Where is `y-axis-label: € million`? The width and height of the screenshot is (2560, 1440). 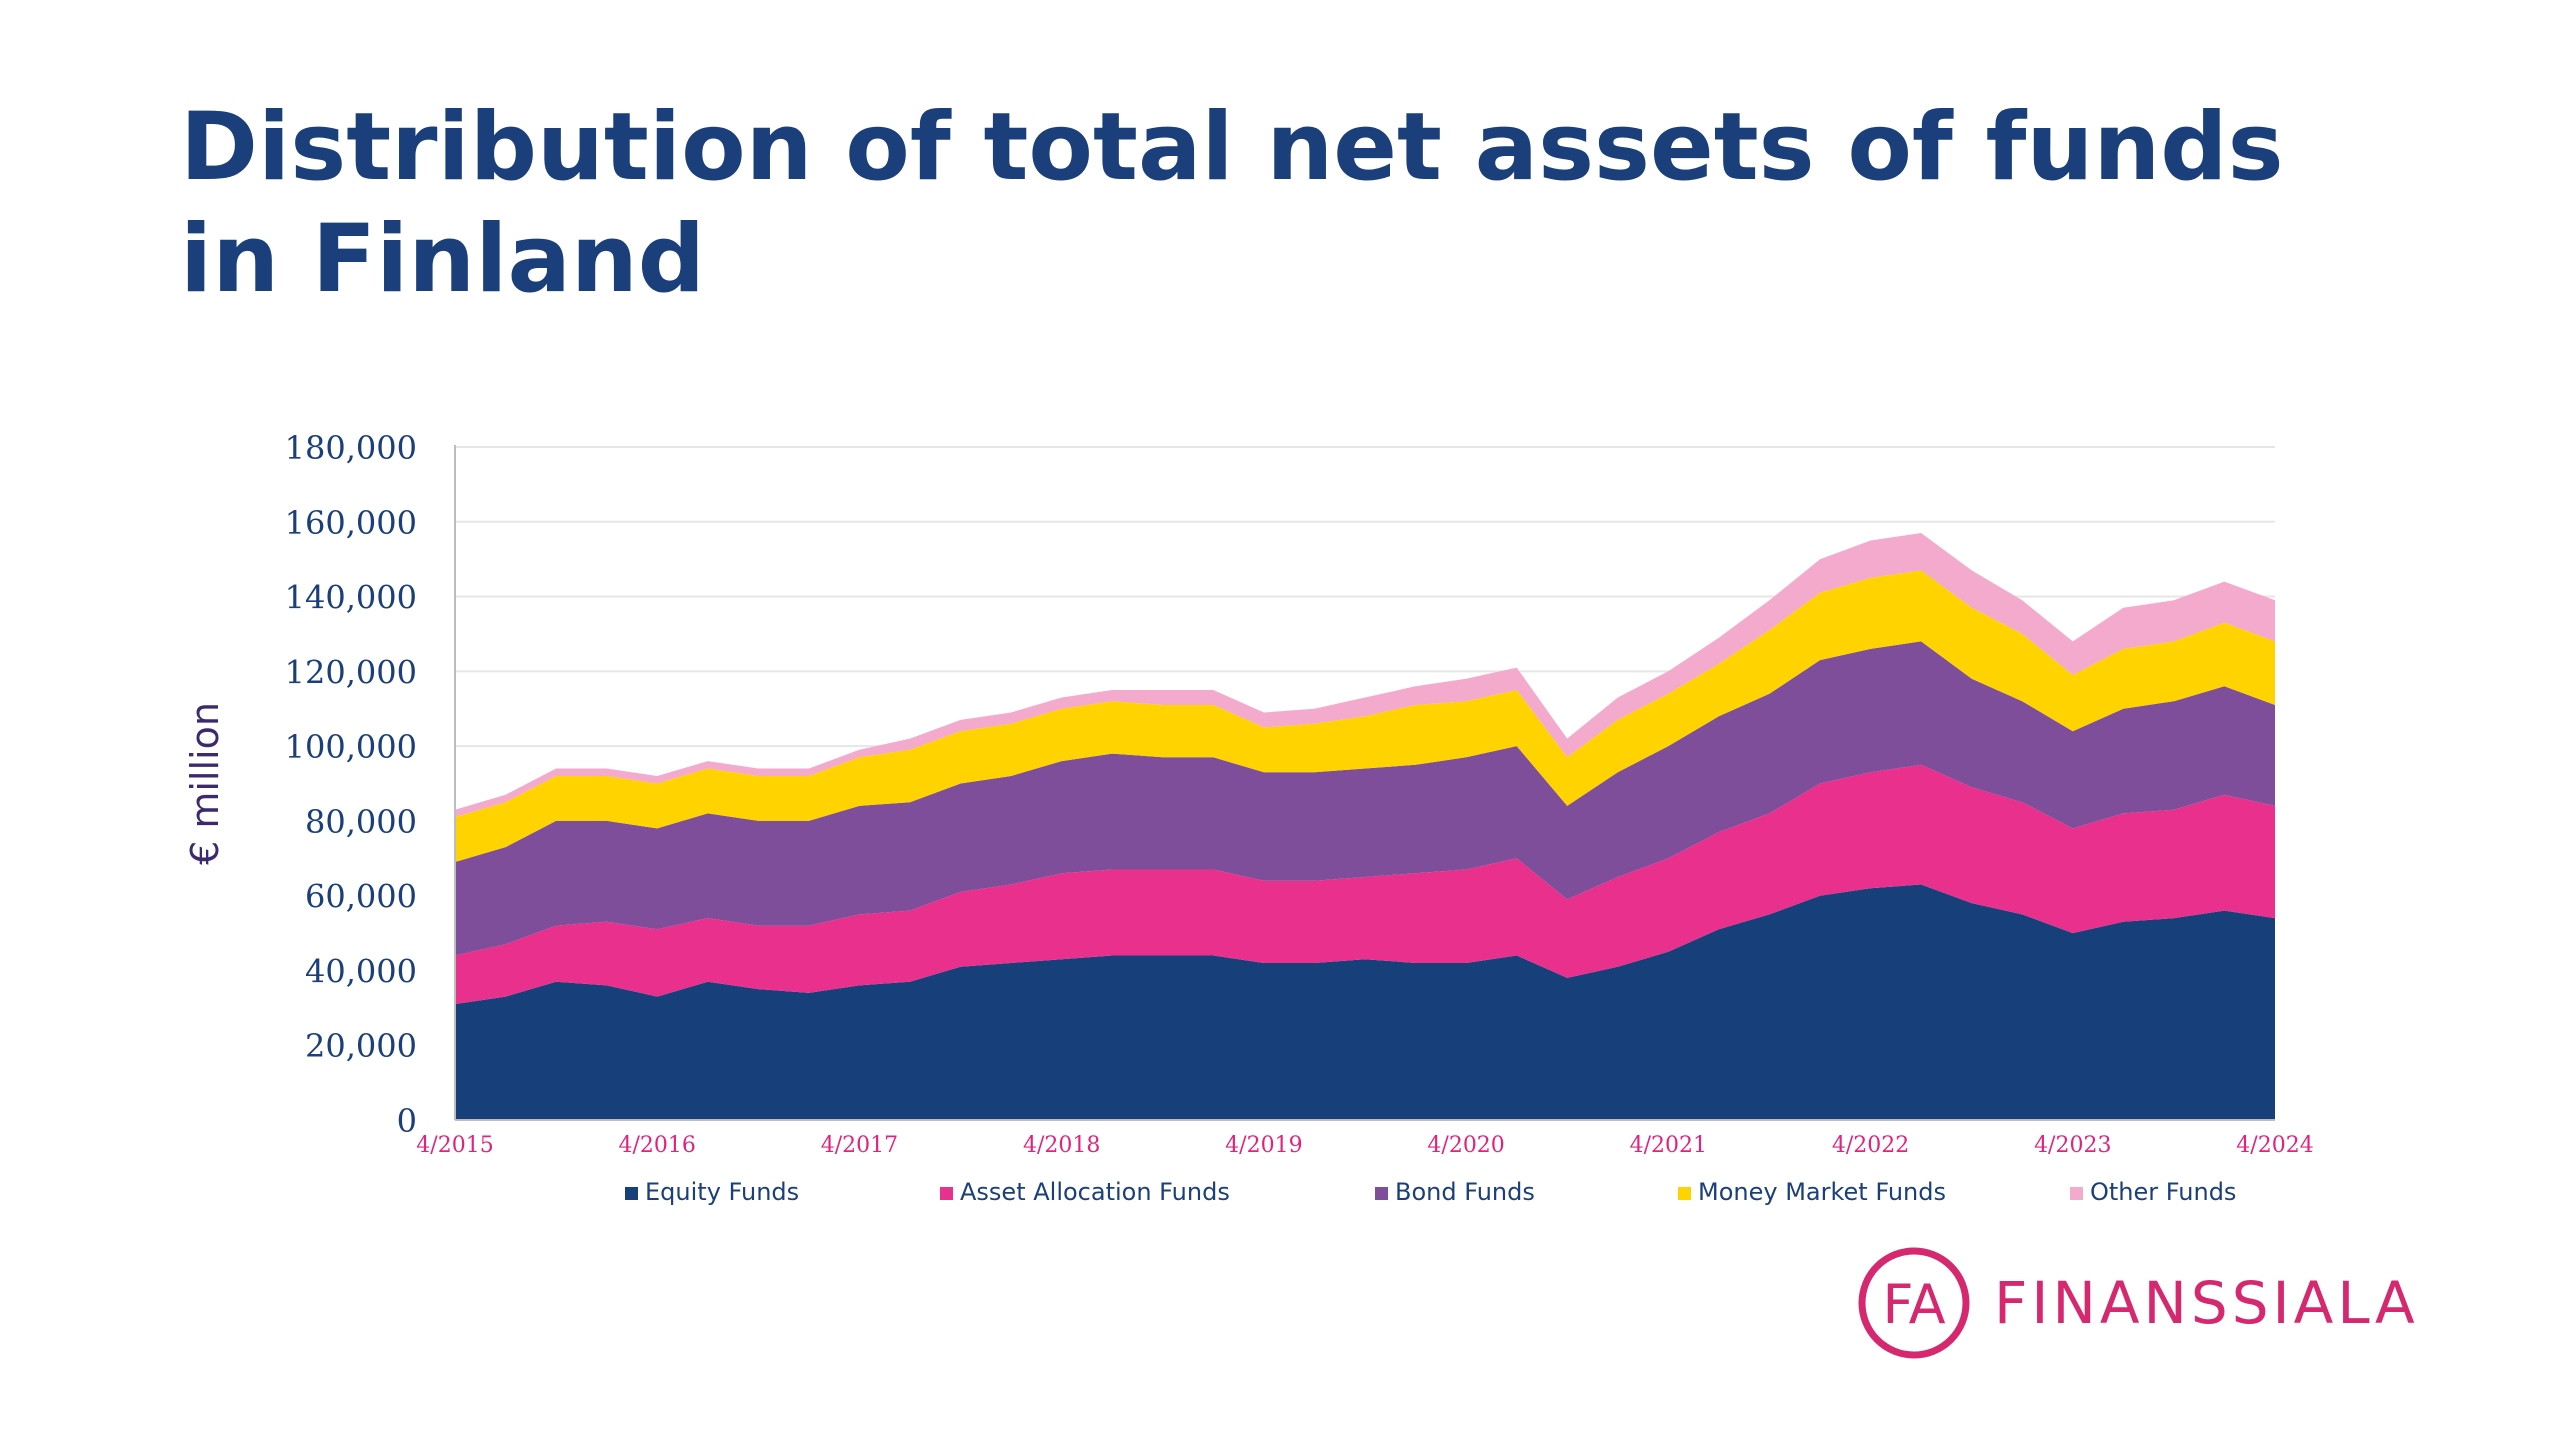 y-axis-label: € million is located at coordinates (205, 783).